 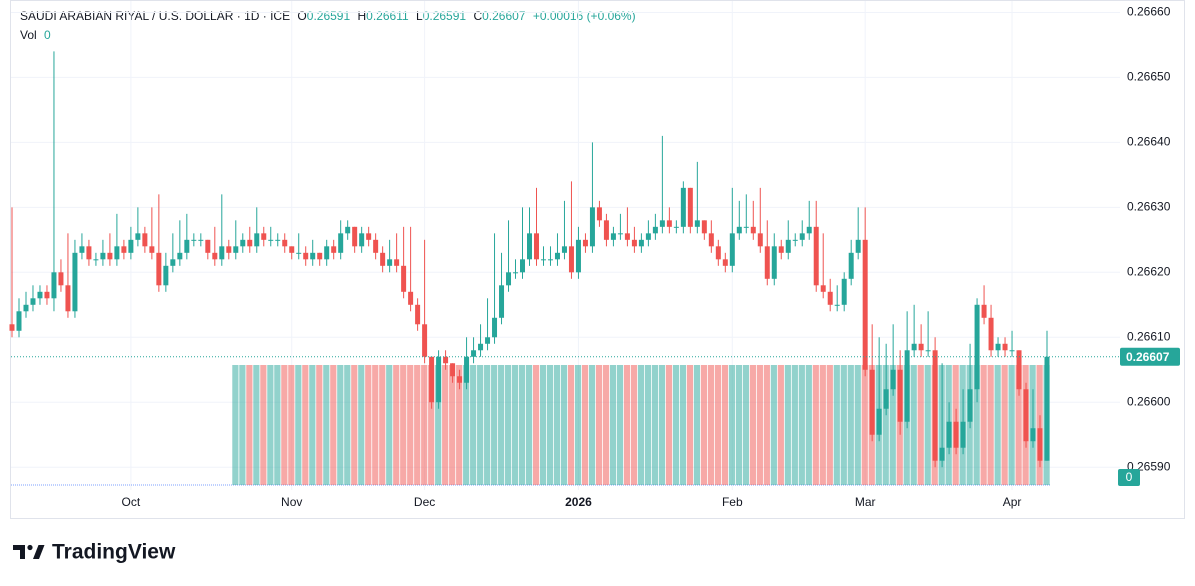 I want to click on volume-legend: Vol 0, so click(x=35, y=35).